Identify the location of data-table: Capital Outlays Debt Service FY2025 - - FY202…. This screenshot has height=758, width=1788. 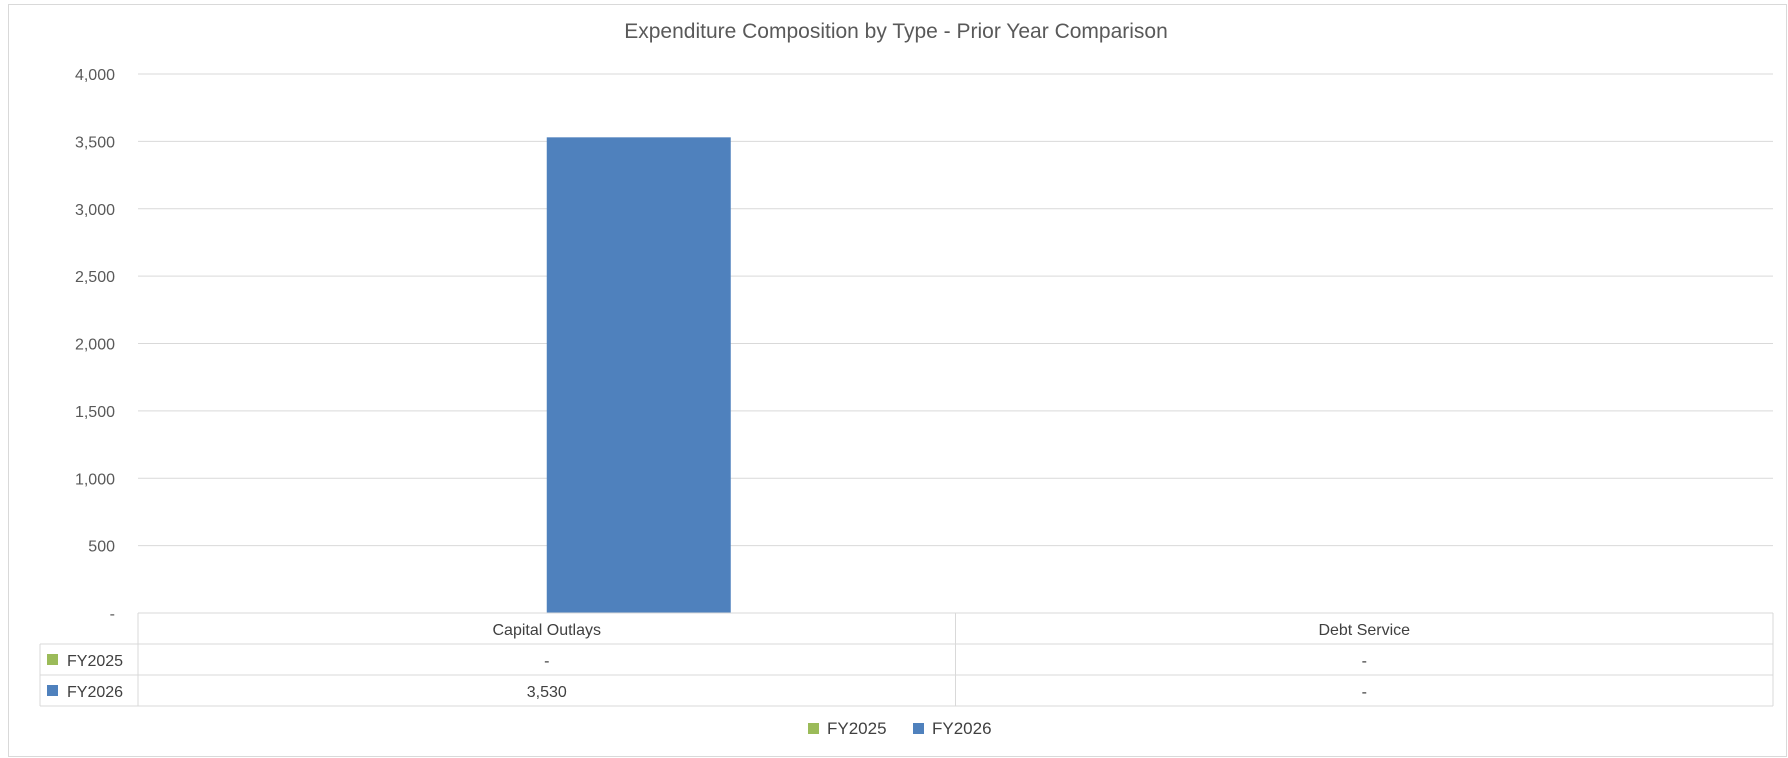
(906, 659).